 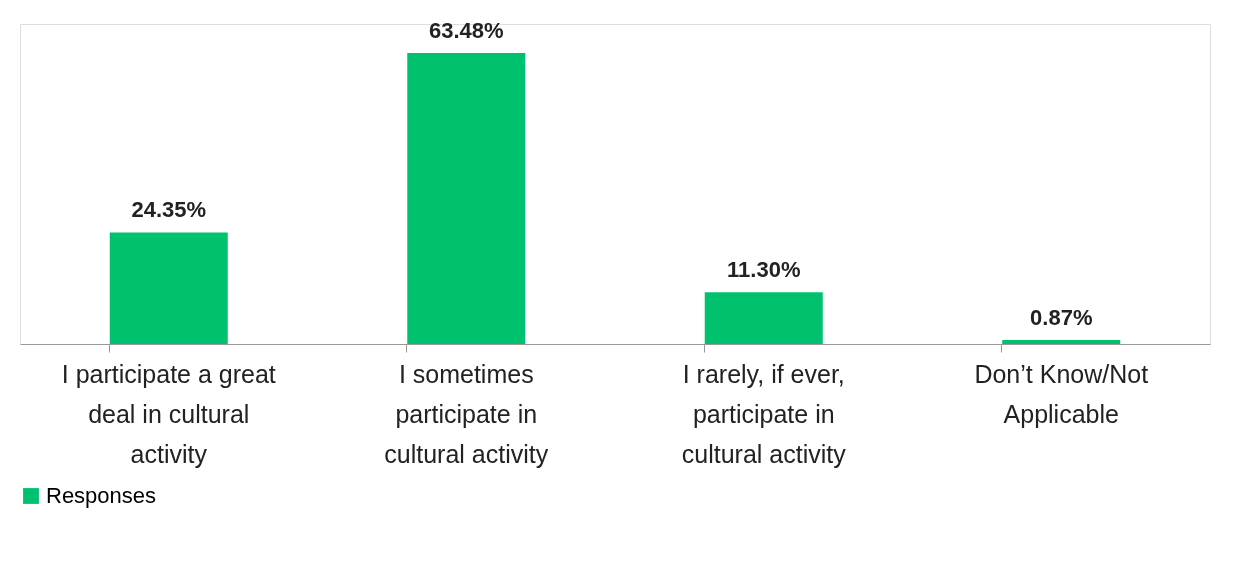 I want to click on data-label: 63.48%, so click(x=466, y=31).